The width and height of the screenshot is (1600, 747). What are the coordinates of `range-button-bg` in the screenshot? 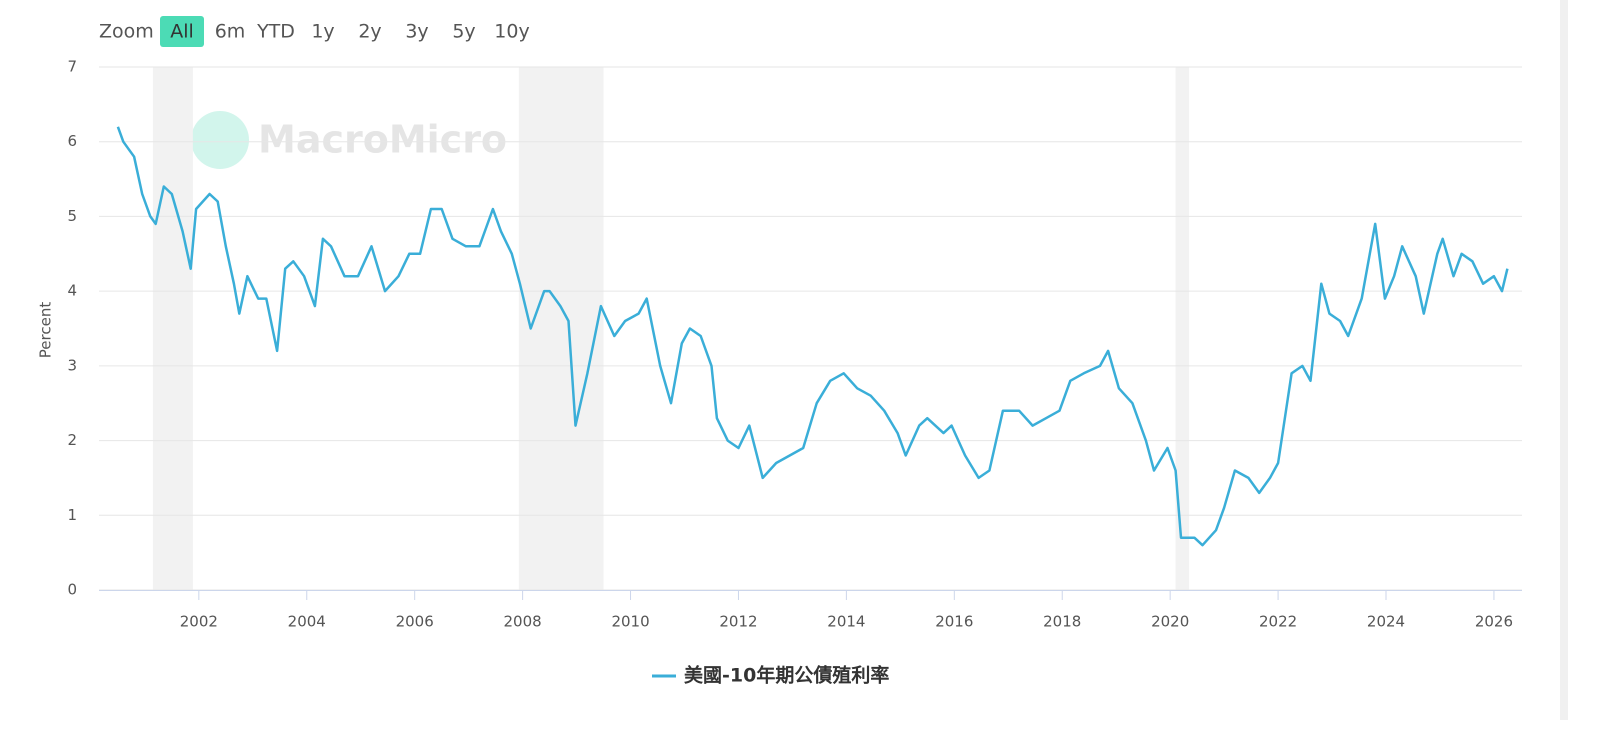 It's located at (182, 31).